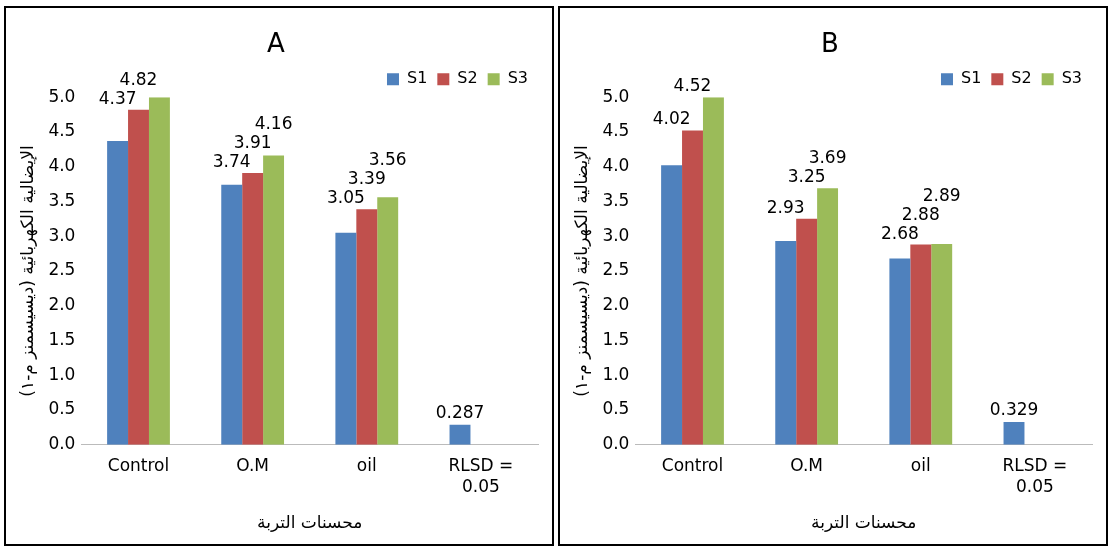 The height and width of the screenshot is (557, 1115). What do you see at coordinates (138, 78) in the screenshot?
I see `data-label: 4.82` at bounding box center [138, 78].